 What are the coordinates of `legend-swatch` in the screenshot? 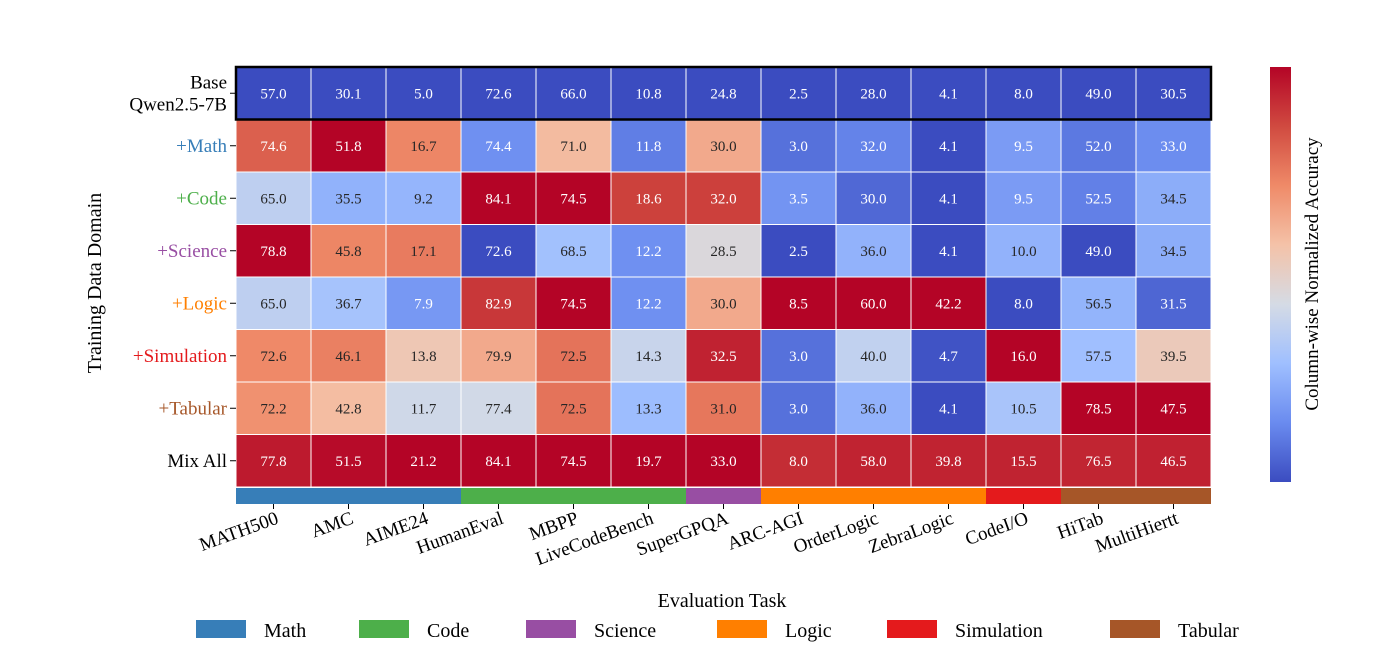 It's located at (551, 629).